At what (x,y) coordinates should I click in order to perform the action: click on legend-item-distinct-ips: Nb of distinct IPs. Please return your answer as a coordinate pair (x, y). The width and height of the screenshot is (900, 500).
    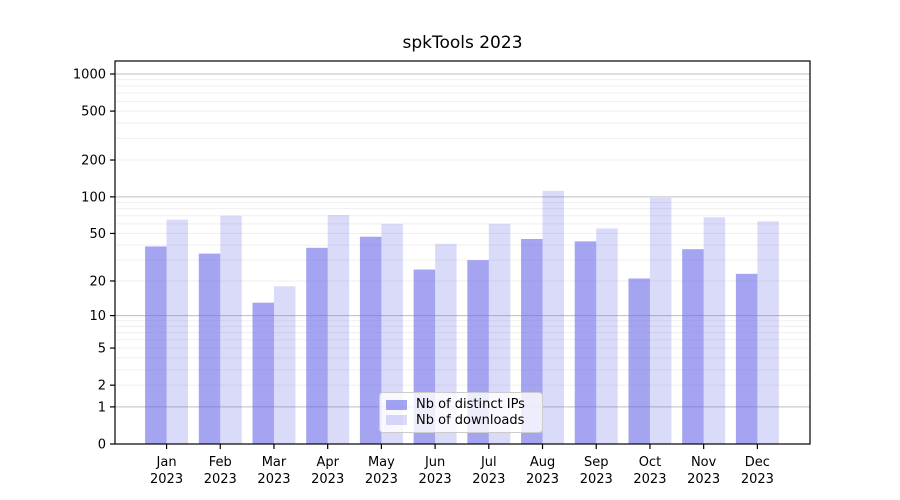
    Looking at the image, I should click on (460, 404).